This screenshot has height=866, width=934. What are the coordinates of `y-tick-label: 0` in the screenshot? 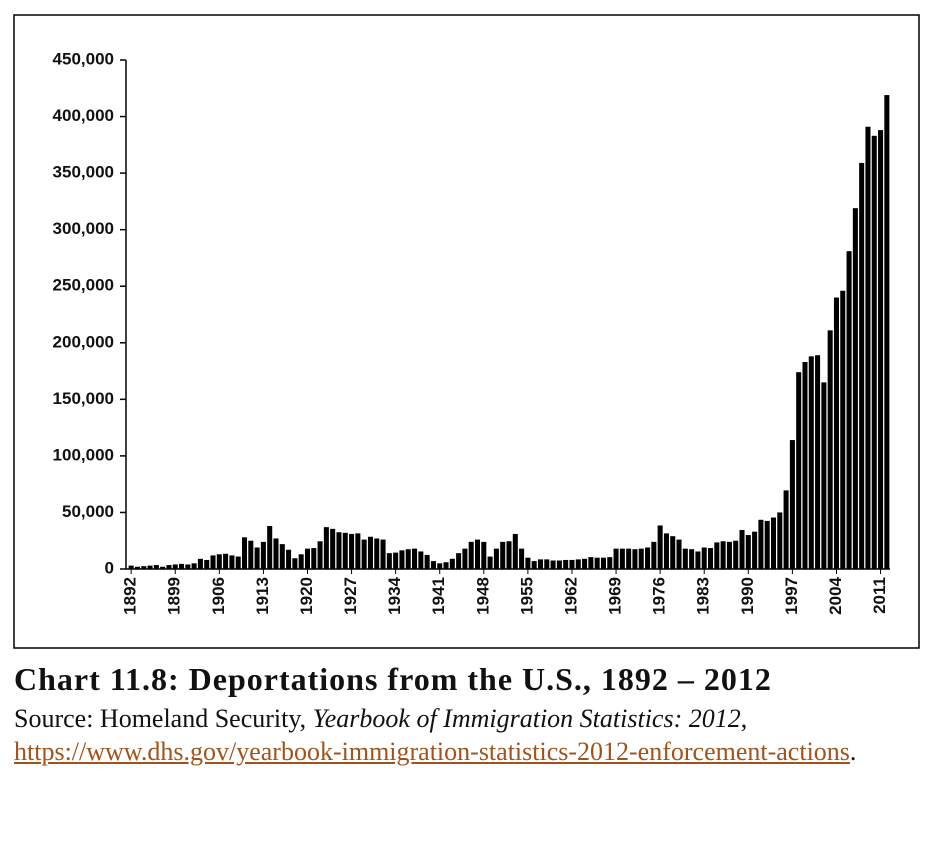 It's located at (109, 567).